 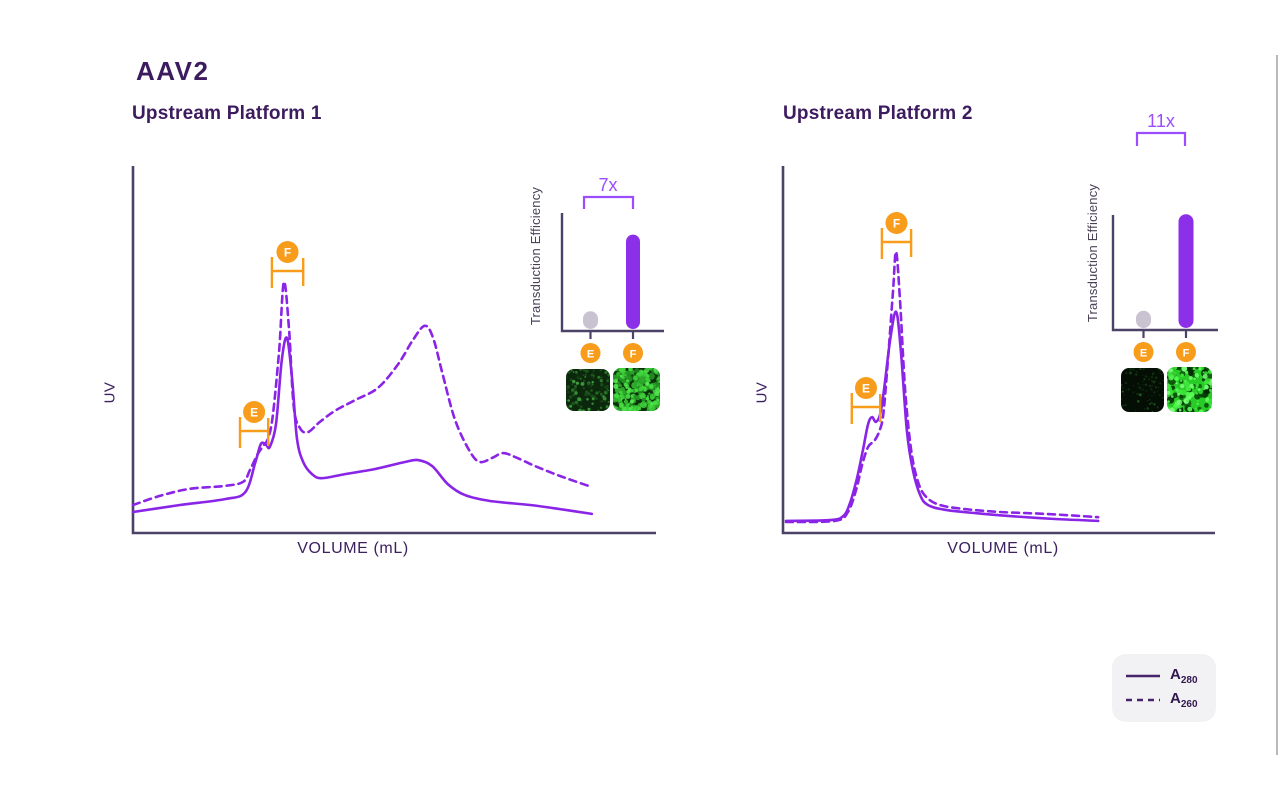 I want to click on micrograph-panel1-F, so click(x=636, y=389).